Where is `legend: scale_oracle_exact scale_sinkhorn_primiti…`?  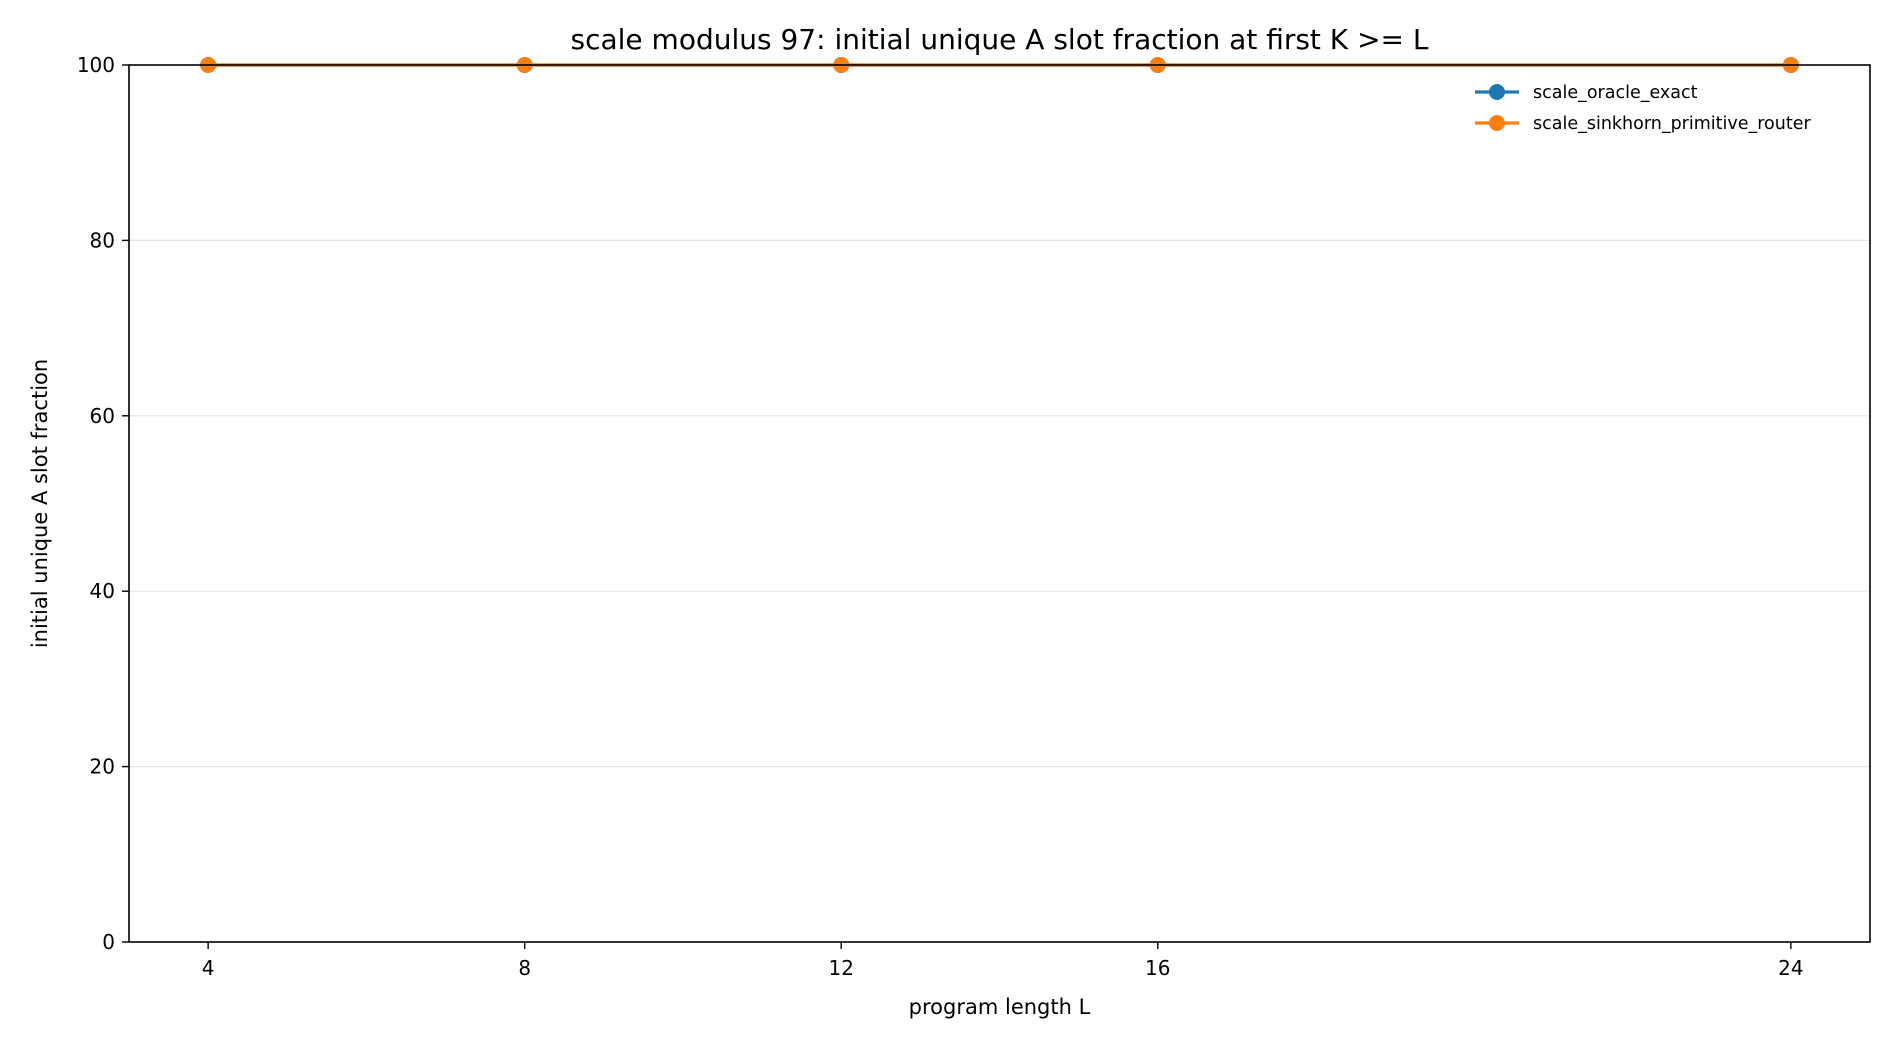
legend: scale_oracle_exact scale_sinkhorn_primiti… is located at coordinates (1643, 108).